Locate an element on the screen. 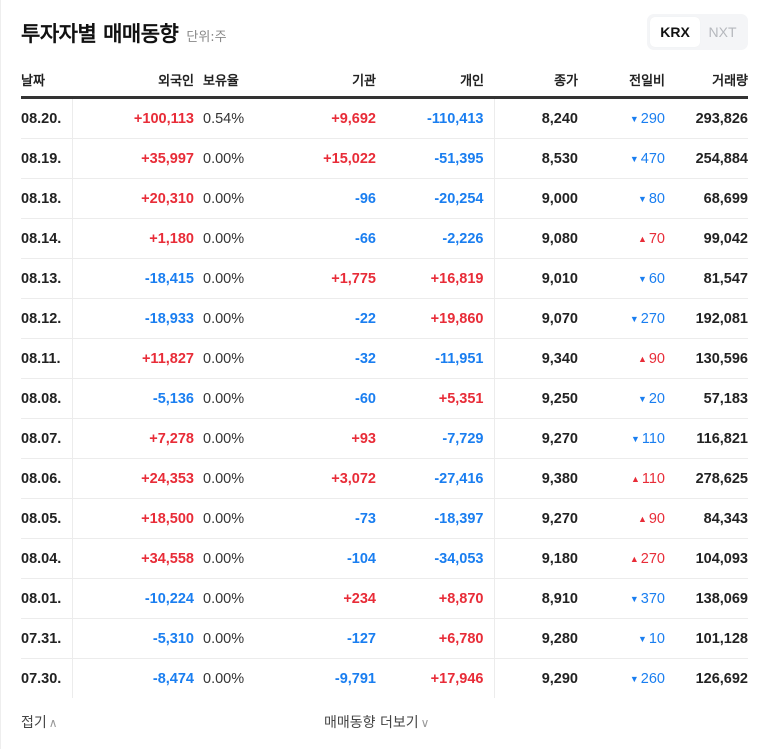 The image size is (768, 749). date-cell: 08.14. is located at coordinates (47, 238).